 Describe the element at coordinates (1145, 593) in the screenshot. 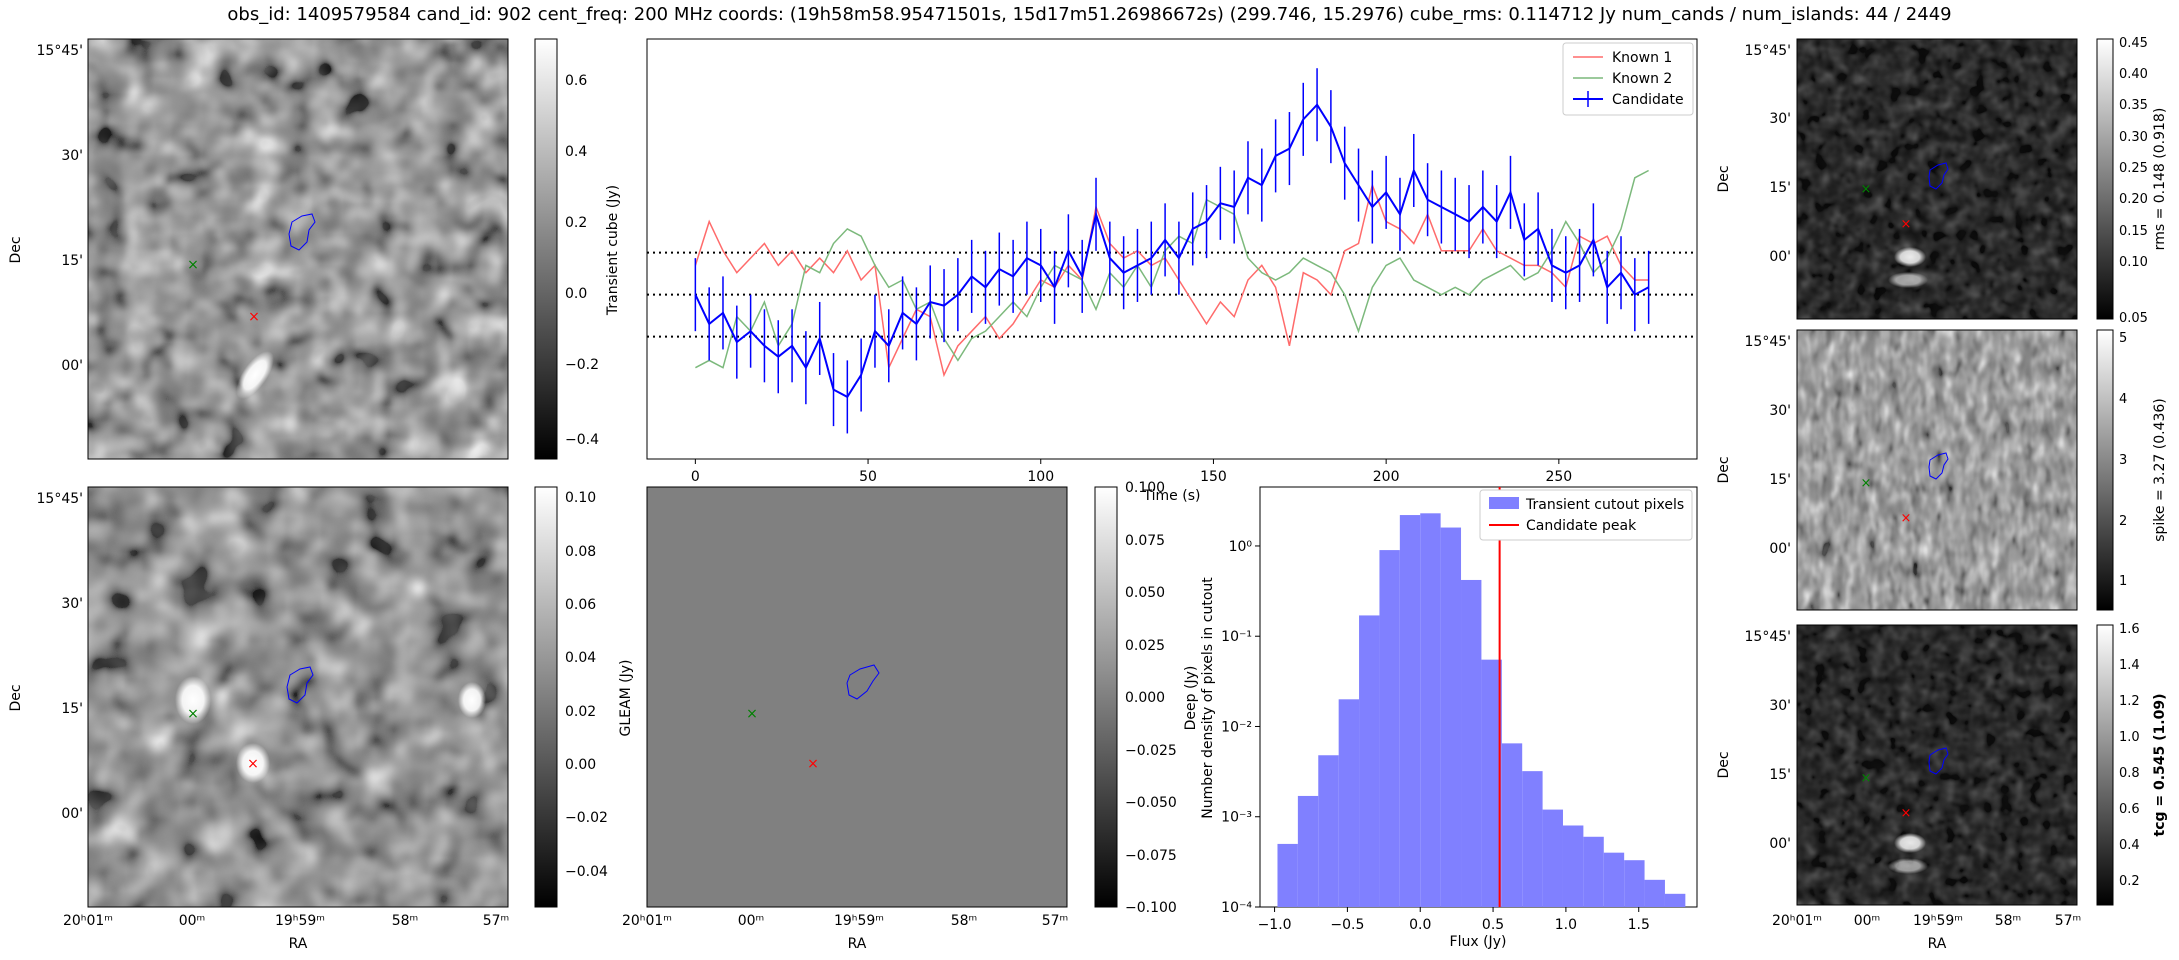

I see `cbar-tick: 0.050` at that location.